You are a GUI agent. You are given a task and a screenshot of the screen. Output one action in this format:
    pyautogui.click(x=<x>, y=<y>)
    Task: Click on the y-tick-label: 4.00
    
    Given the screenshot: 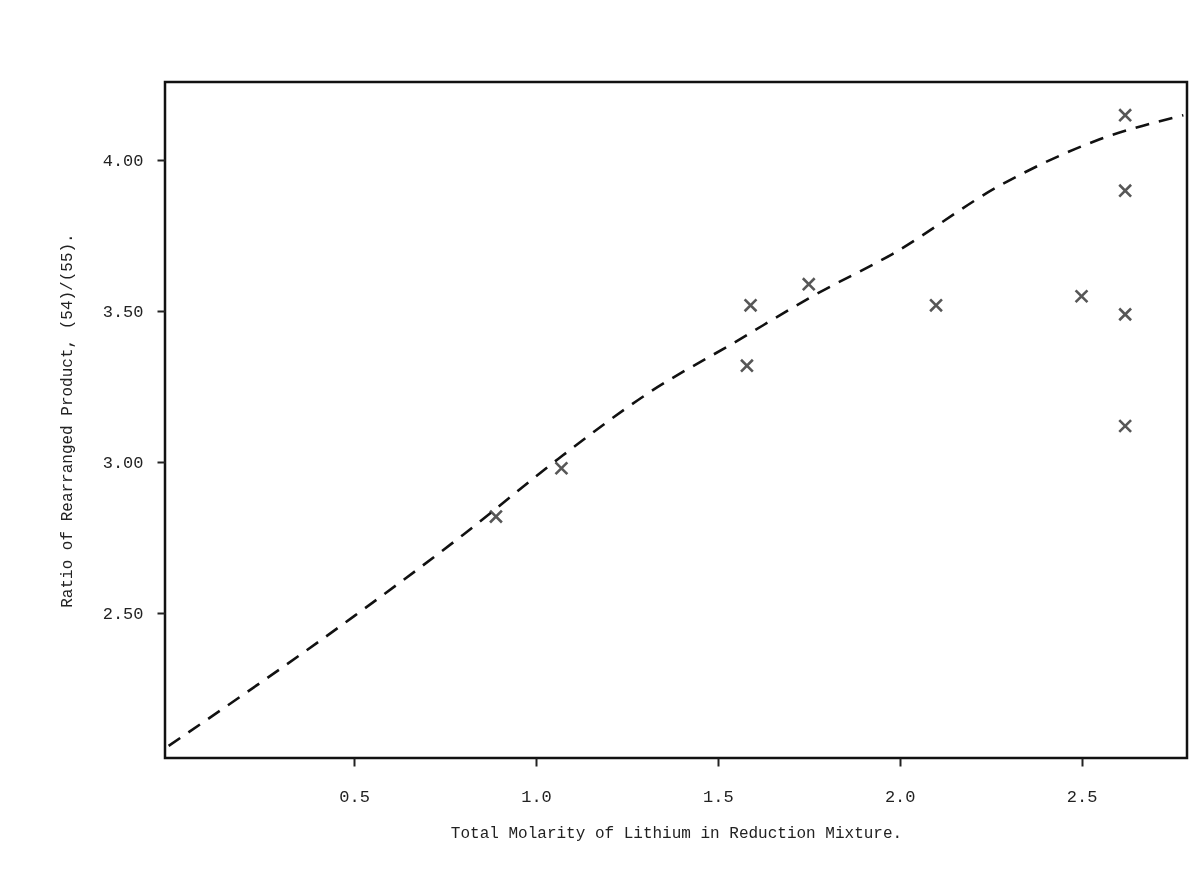 What is the action you would take?
    pyautogui.click(x=123, y=161)
    